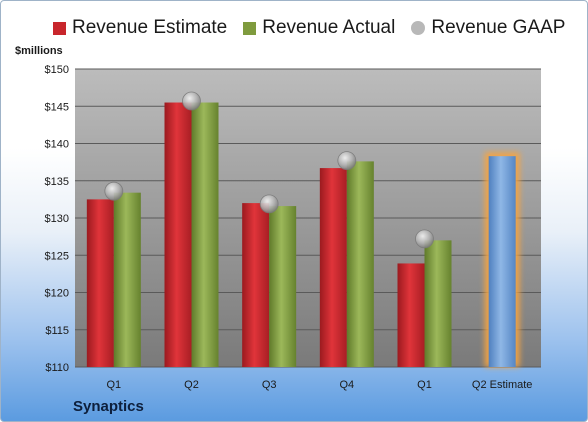 This screenshot has width=588, height=422. What do you see at coordinates (250, 28) in the screenshot?
I see `legend-swatch-actual` at bounding box center [250, 28].